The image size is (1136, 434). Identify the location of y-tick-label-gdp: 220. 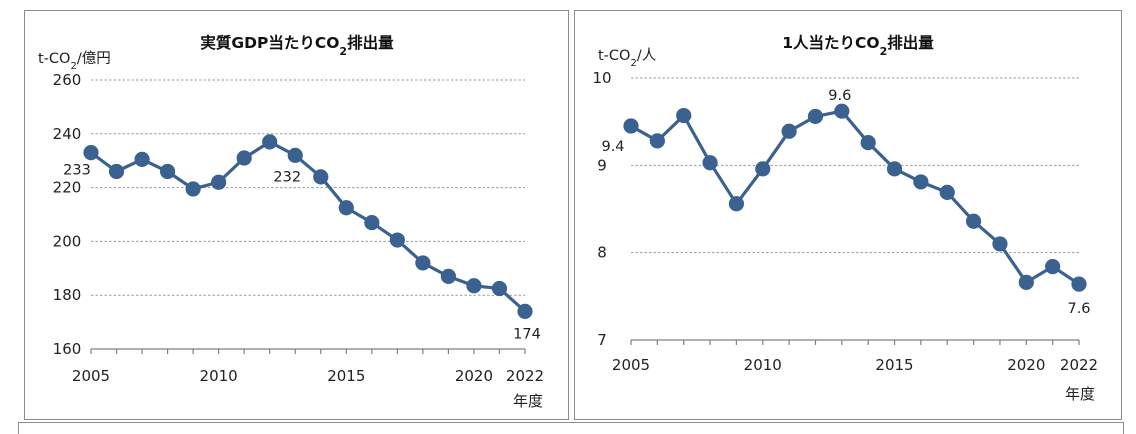
(67, 188).